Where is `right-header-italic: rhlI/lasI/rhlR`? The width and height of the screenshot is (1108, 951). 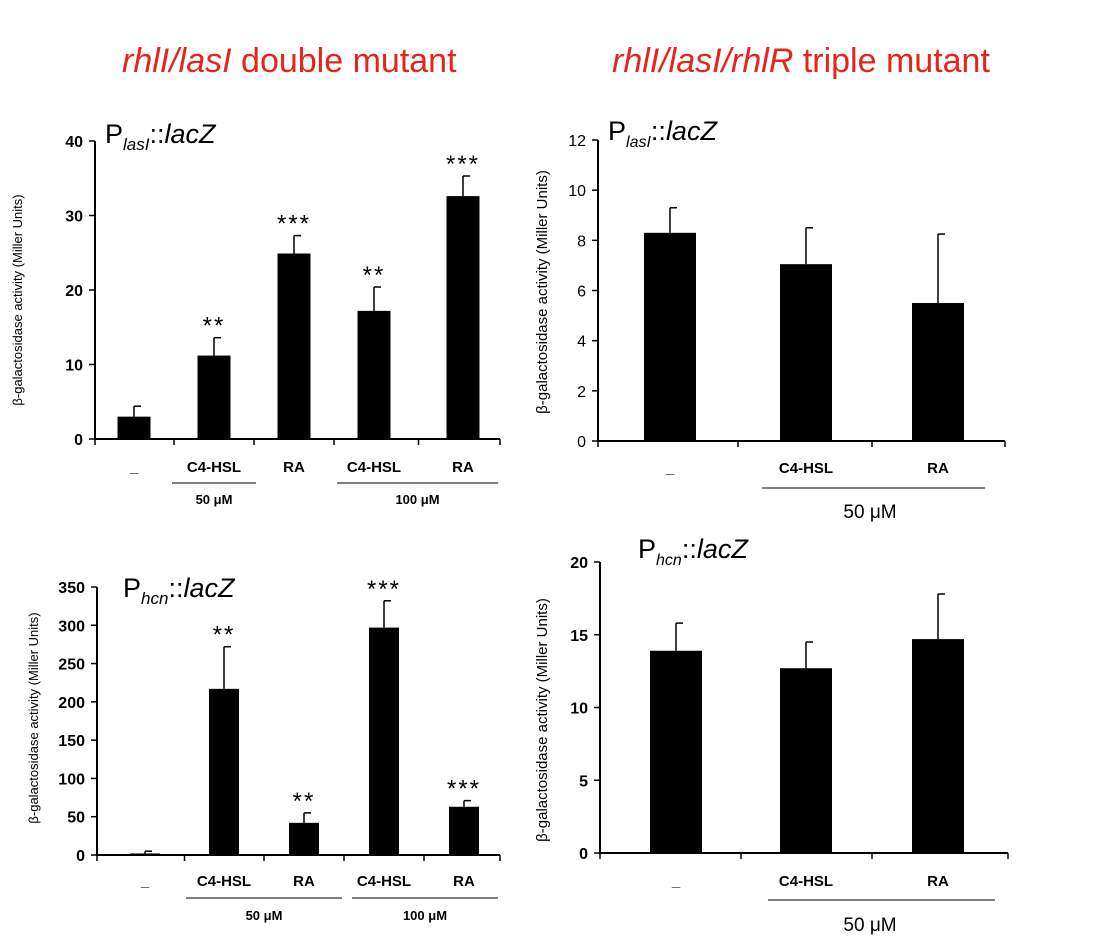 right-header-italic: rhlI/lasI/rhlR is located at coordinates (702, 61).